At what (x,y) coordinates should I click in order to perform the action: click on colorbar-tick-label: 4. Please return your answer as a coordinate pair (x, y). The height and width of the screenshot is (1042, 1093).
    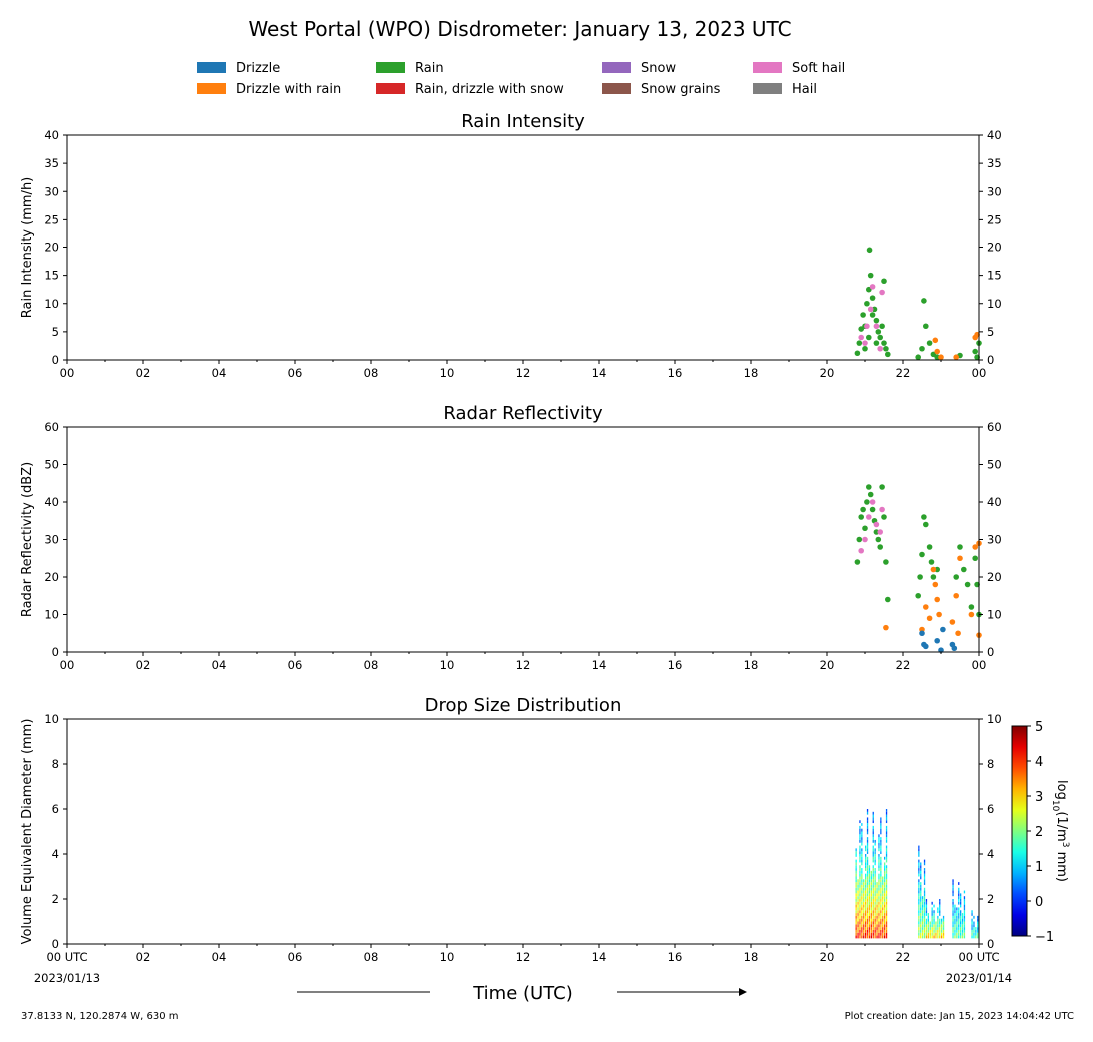
    Looking at the image, I should click on (1039, 762).